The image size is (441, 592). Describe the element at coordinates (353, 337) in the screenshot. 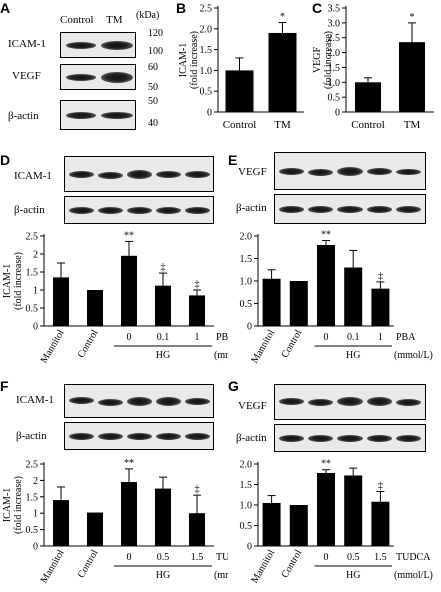

I see `x-tick-label: 0.1` at that location.